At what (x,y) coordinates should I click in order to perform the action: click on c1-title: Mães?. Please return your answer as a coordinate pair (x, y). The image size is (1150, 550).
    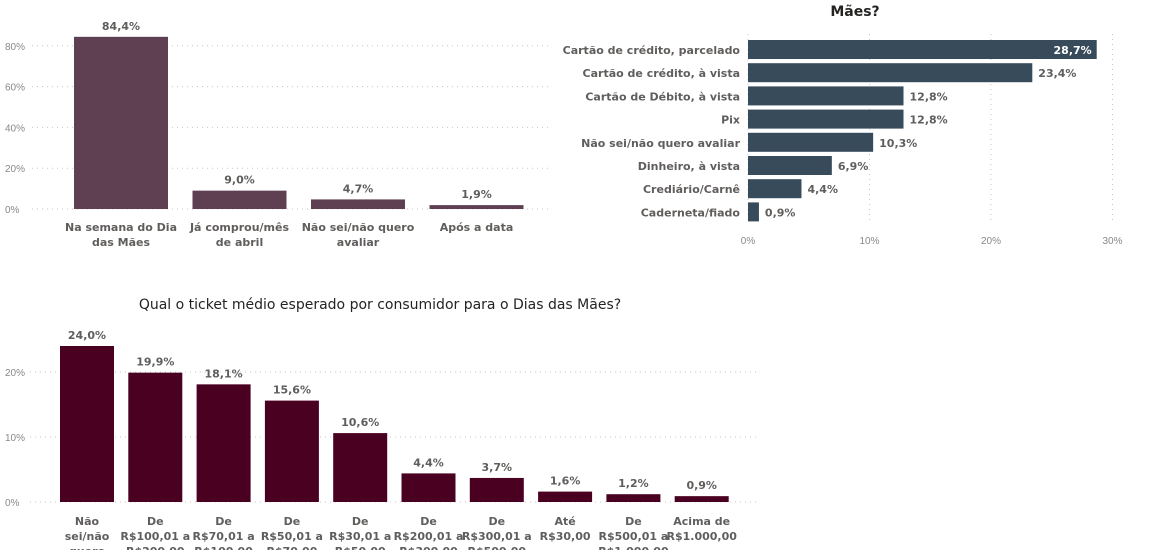
    Looking at the image, I should click on (854, 12).